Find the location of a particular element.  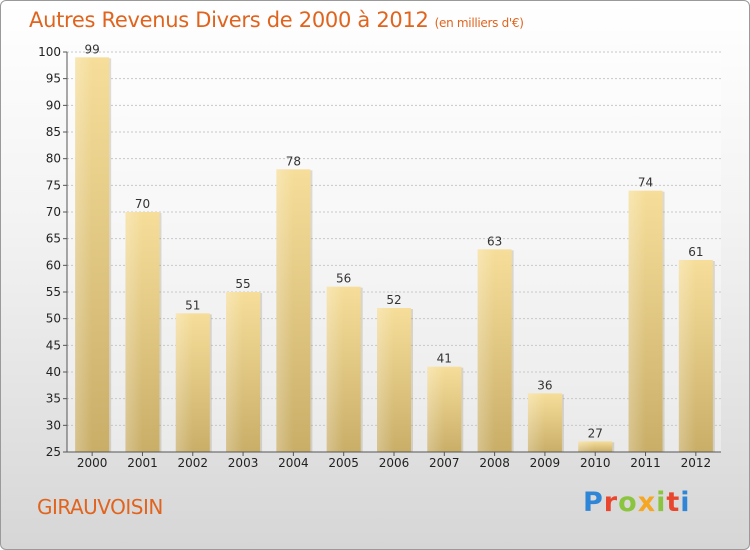

data-label: 99 is located at coordinates (92, 49).